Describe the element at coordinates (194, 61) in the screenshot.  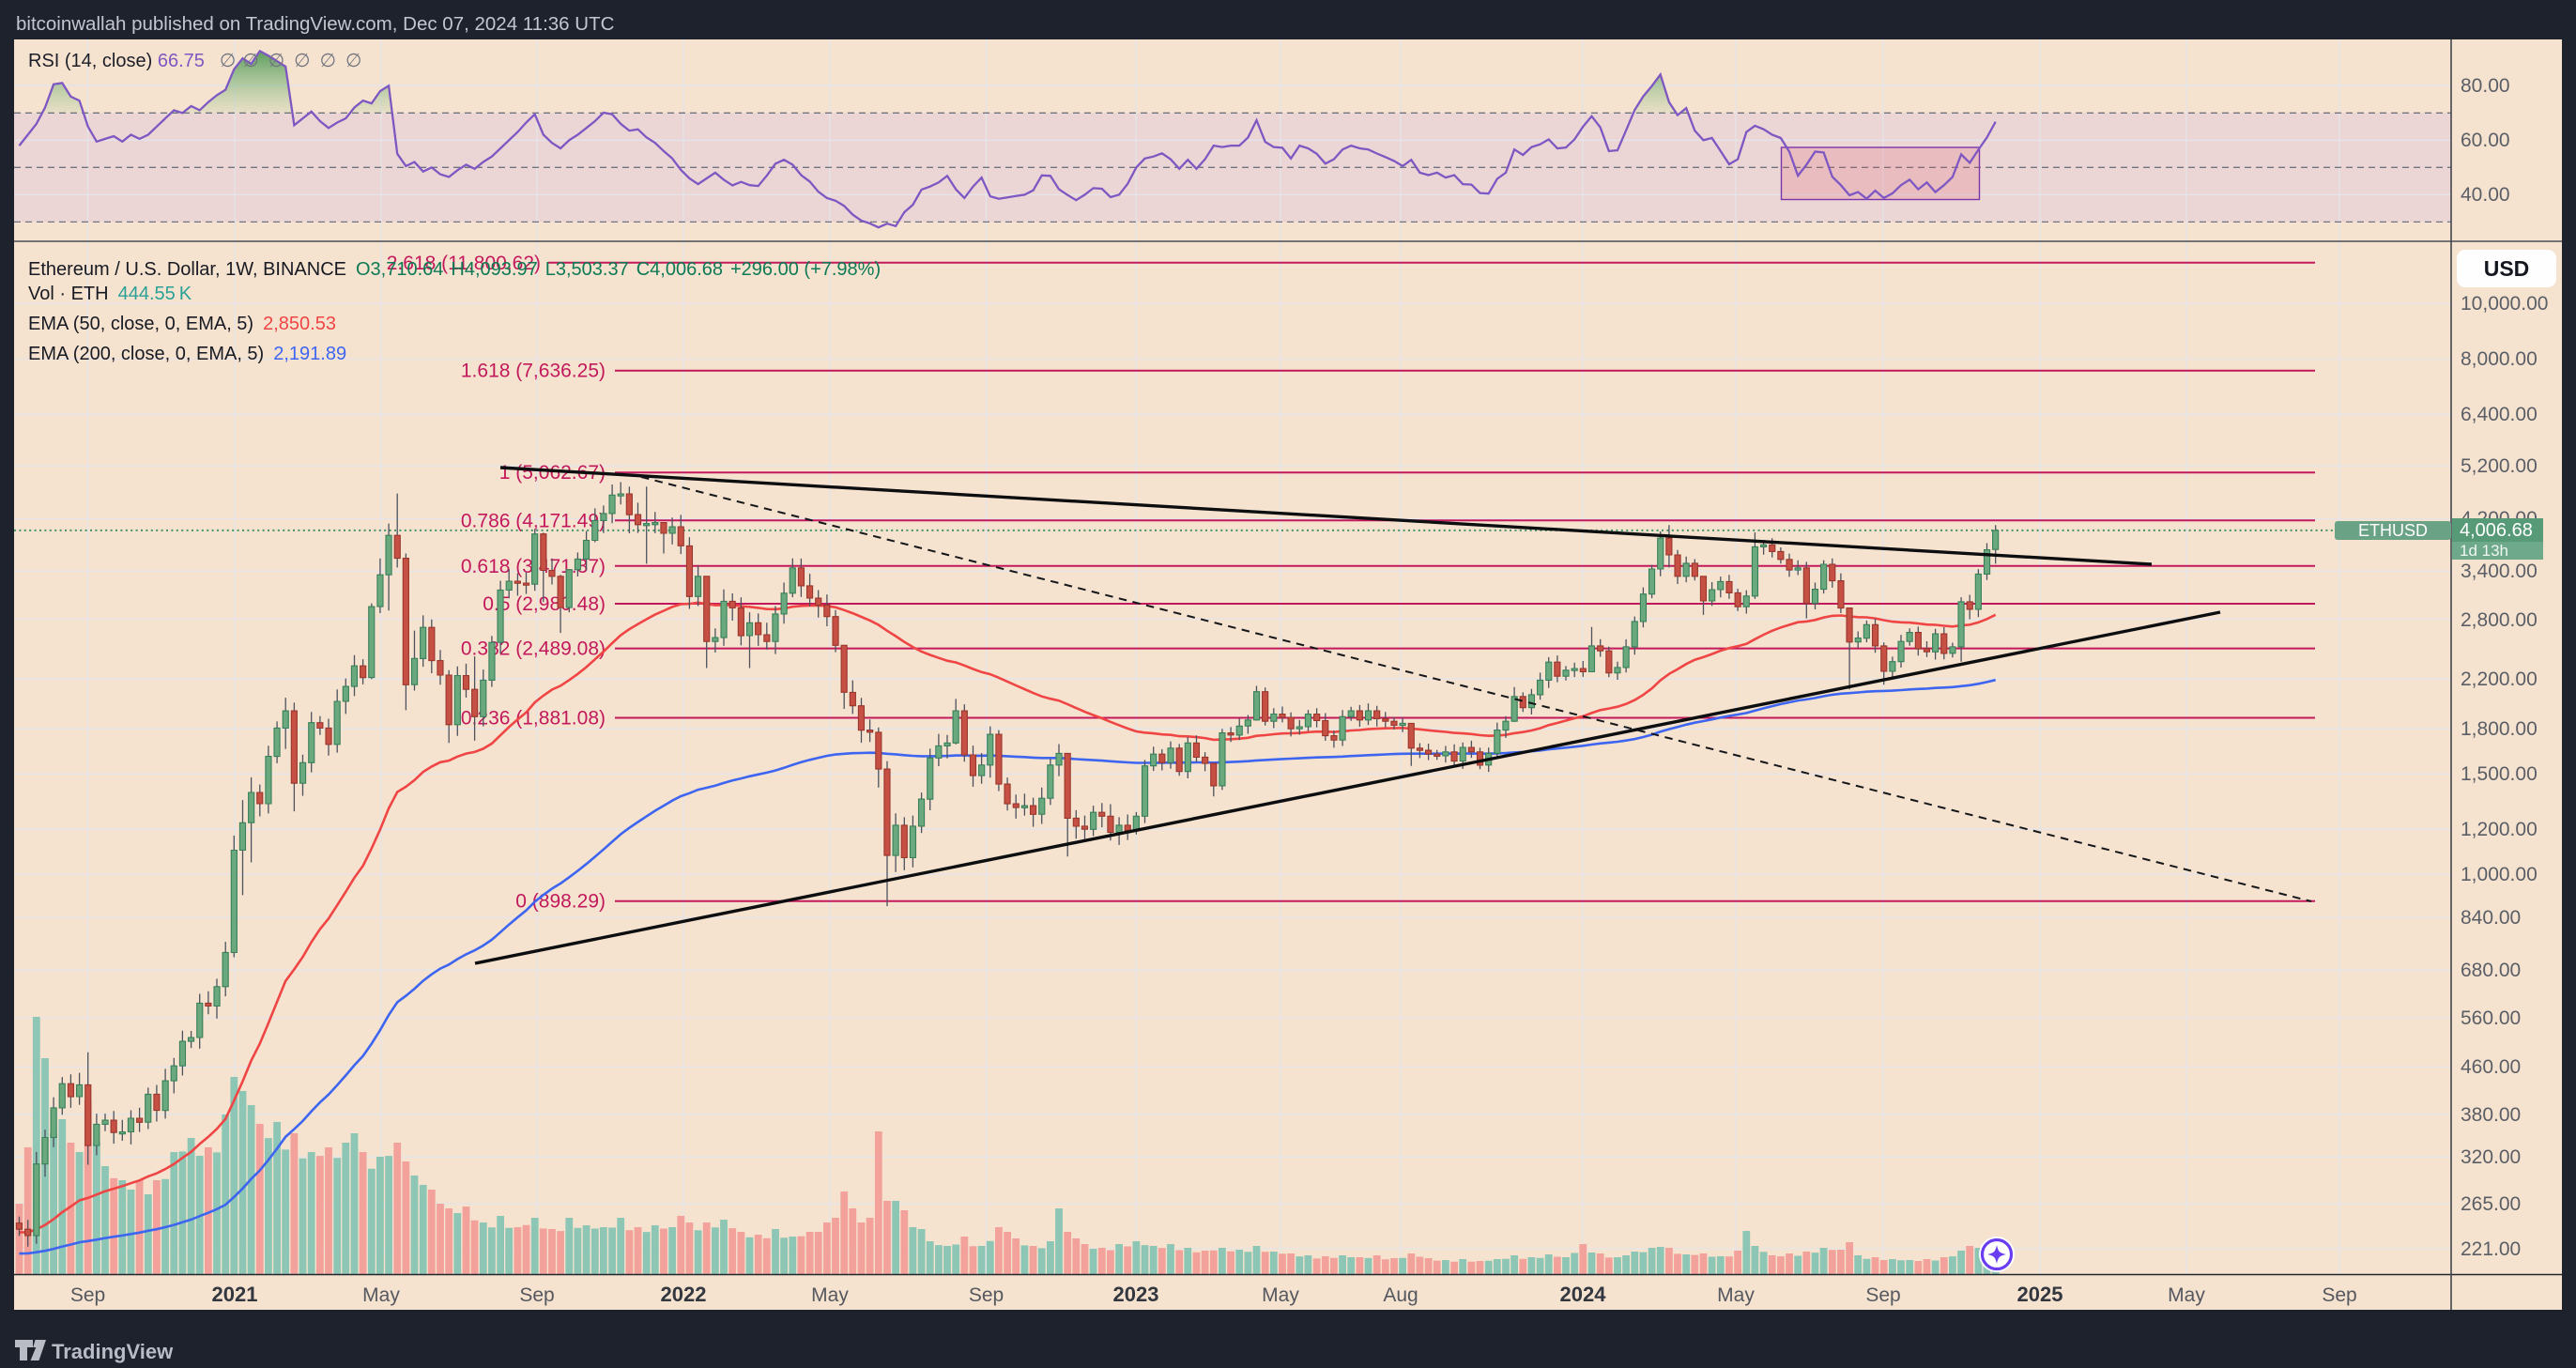
I see `svg-text:RSI (14, close) 66.75∅∅∅∅∅∅: RSI (14, close) 66.75 ∅ ∅ ∅ ∅ ∅ ∅` at that location.